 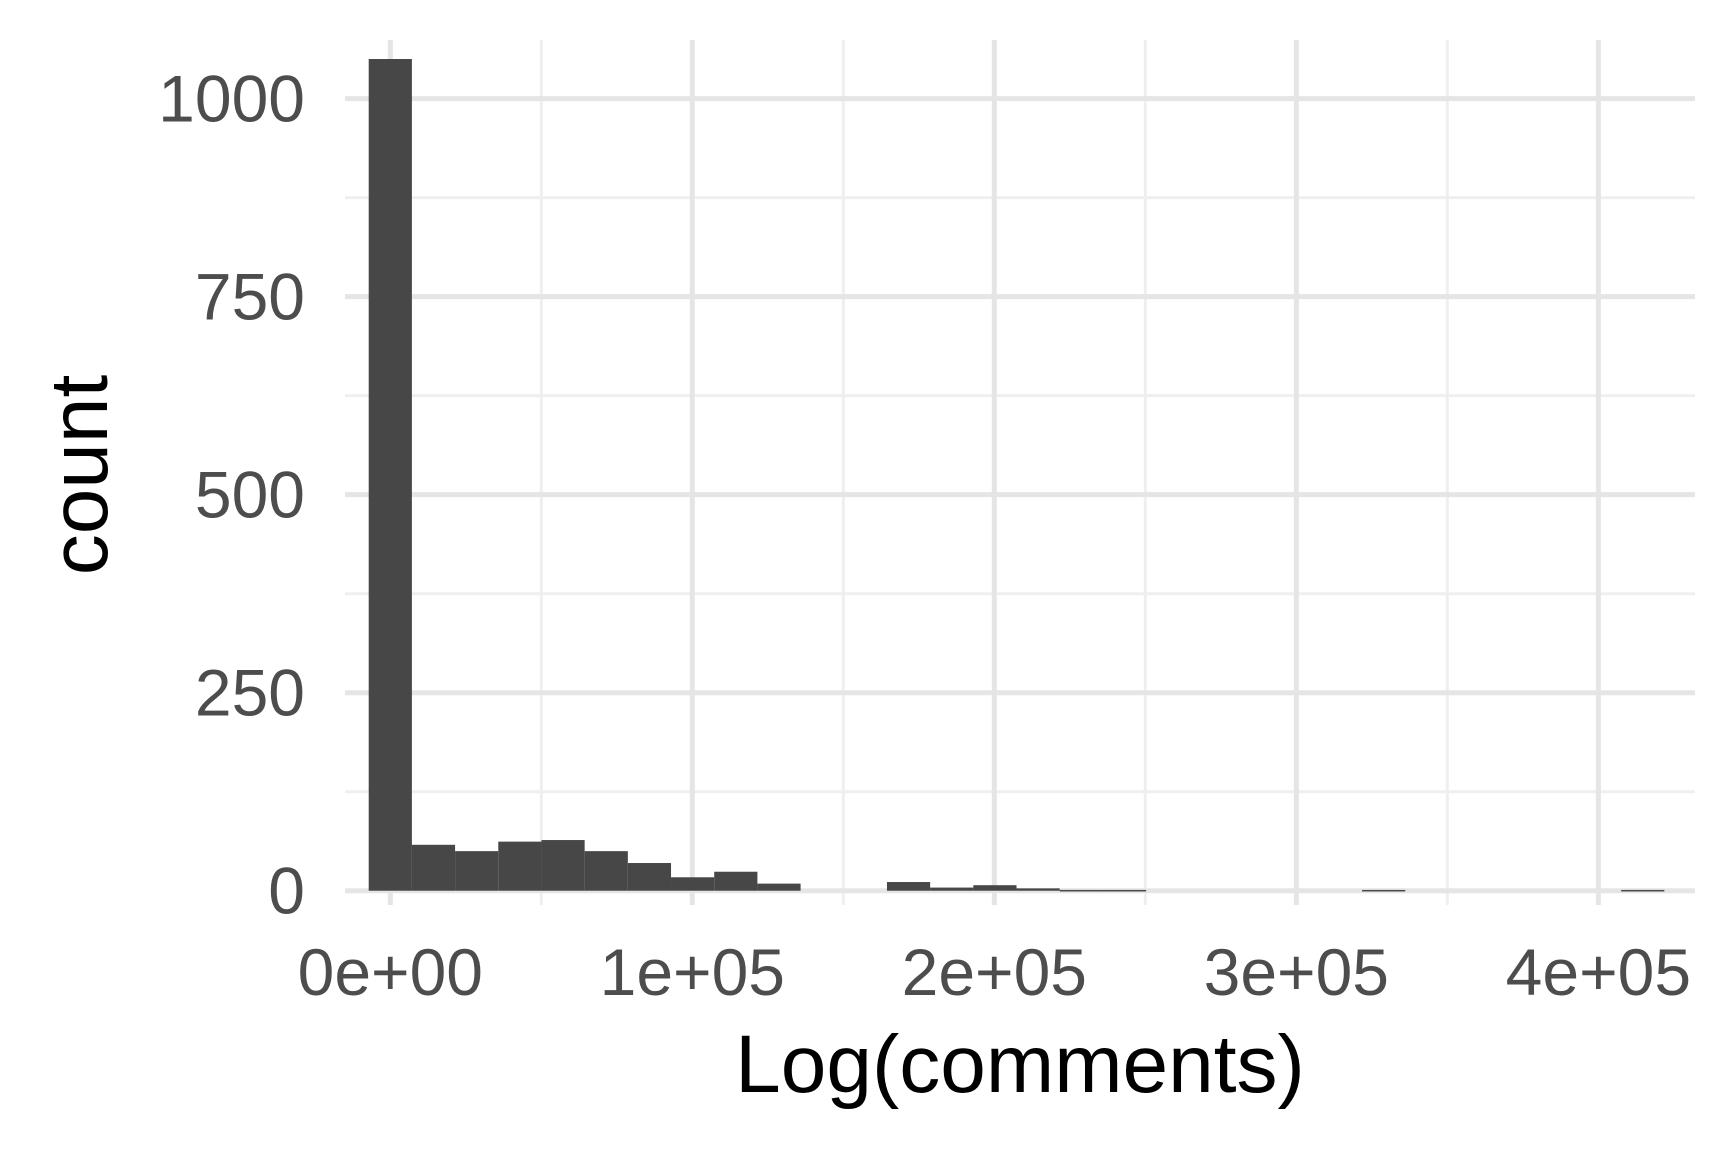 I want to click on y-tick-label: 750, so click(x=250, y=297).